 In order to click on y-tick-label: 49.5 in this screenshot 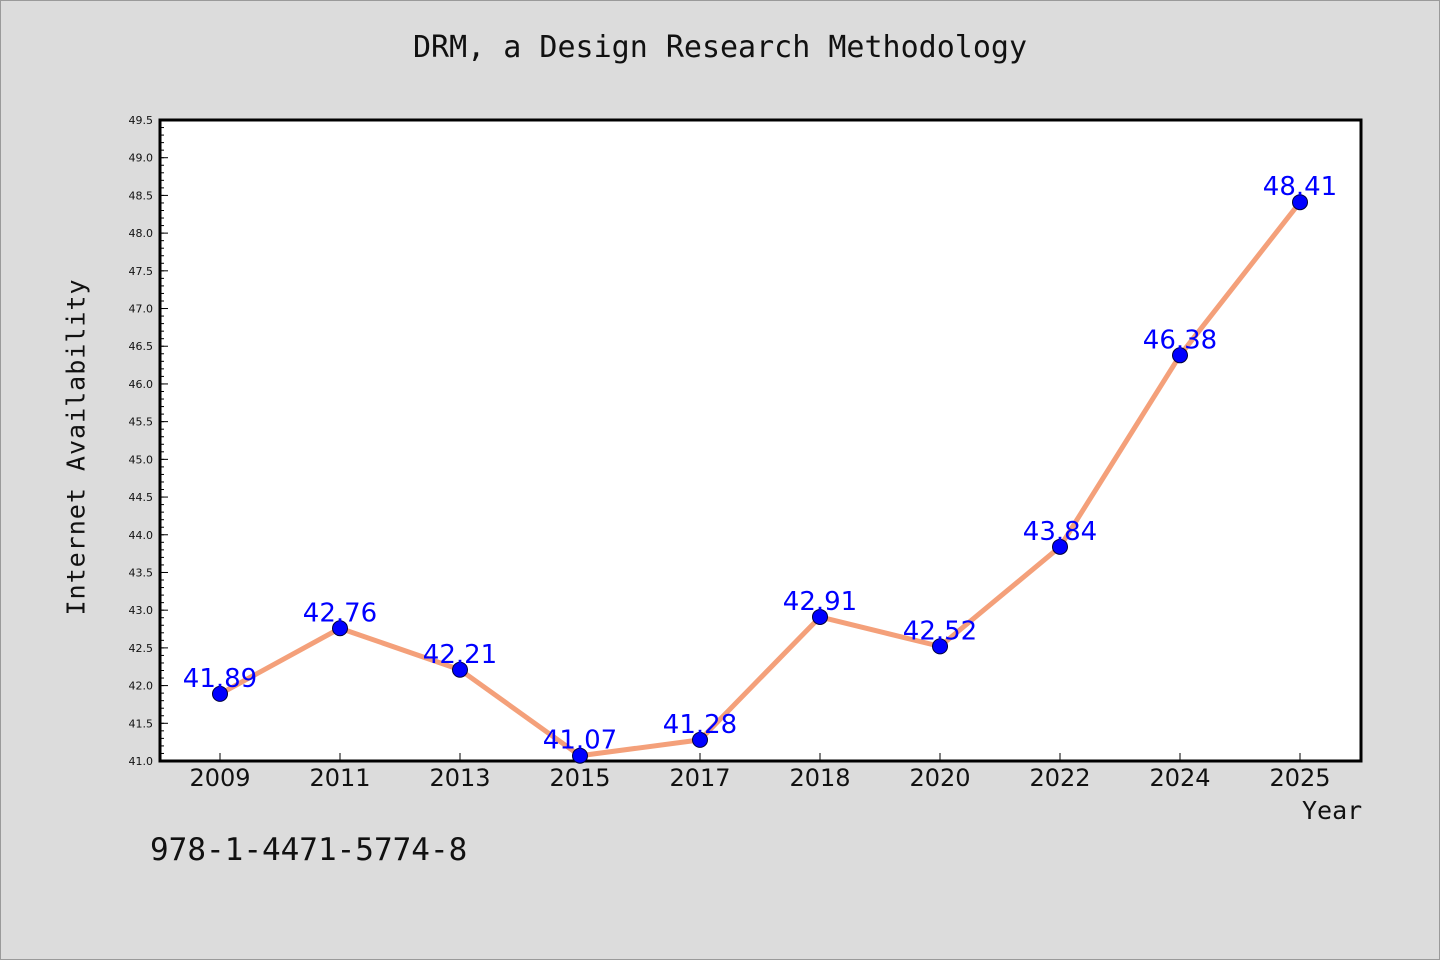, I will do `click(141, 120)`.